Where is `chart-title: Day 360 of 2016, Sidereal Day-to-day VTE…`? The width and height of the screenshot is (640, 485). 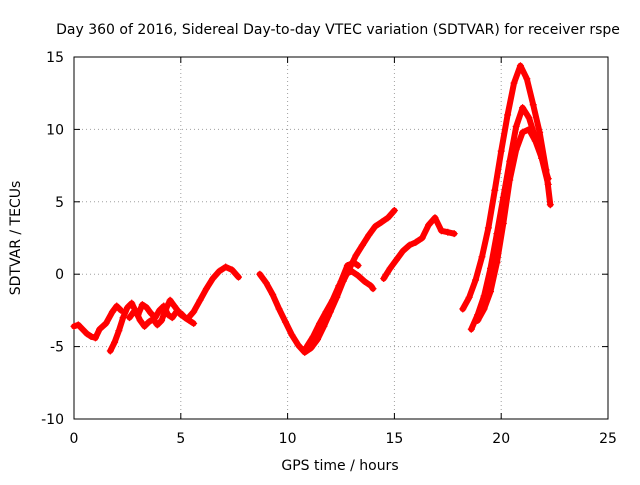
chart-title: Day 360 of 2016, Sidereal Day-to-day VTE… is located at coordinates (338, 30).